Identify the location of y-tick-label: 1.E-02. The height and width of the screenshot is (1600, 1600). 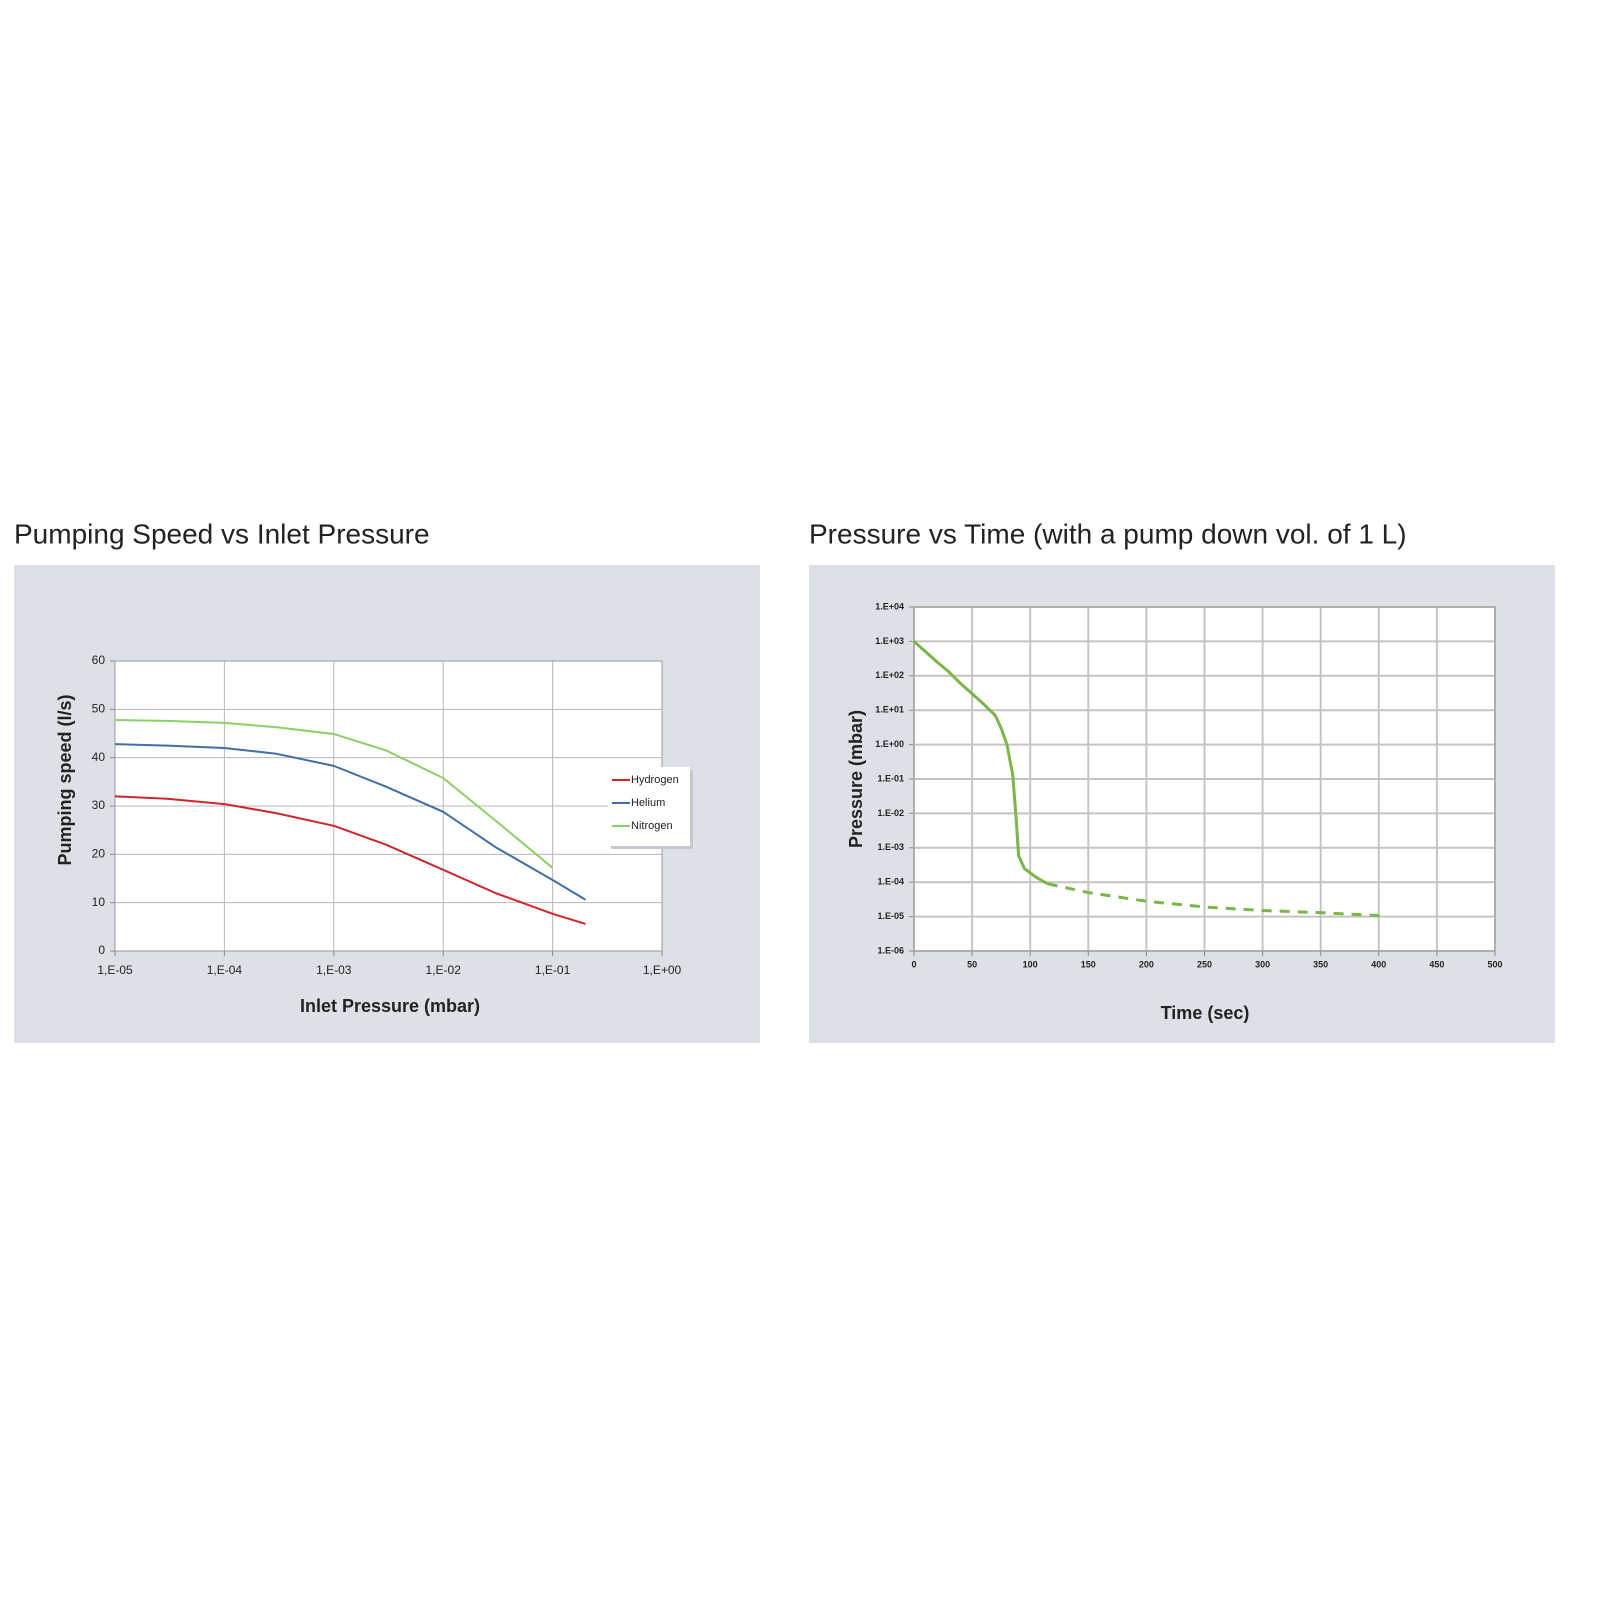
(890, 813).